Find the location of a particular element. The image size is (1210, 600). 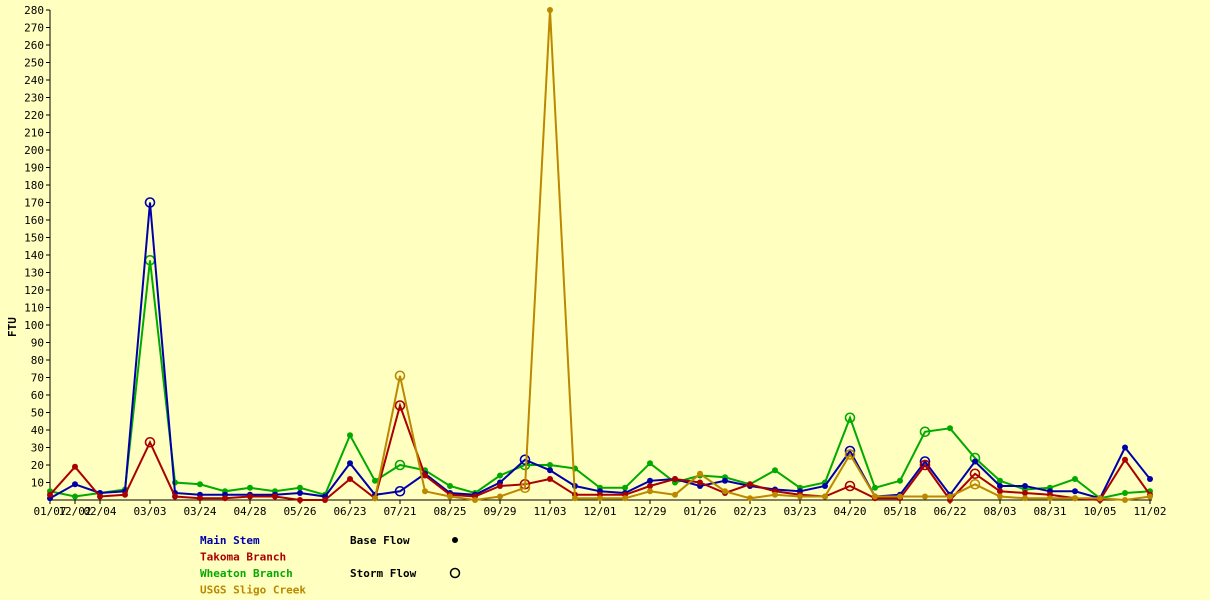

y-tick-label: 270 is located at coordinates (34, 28).